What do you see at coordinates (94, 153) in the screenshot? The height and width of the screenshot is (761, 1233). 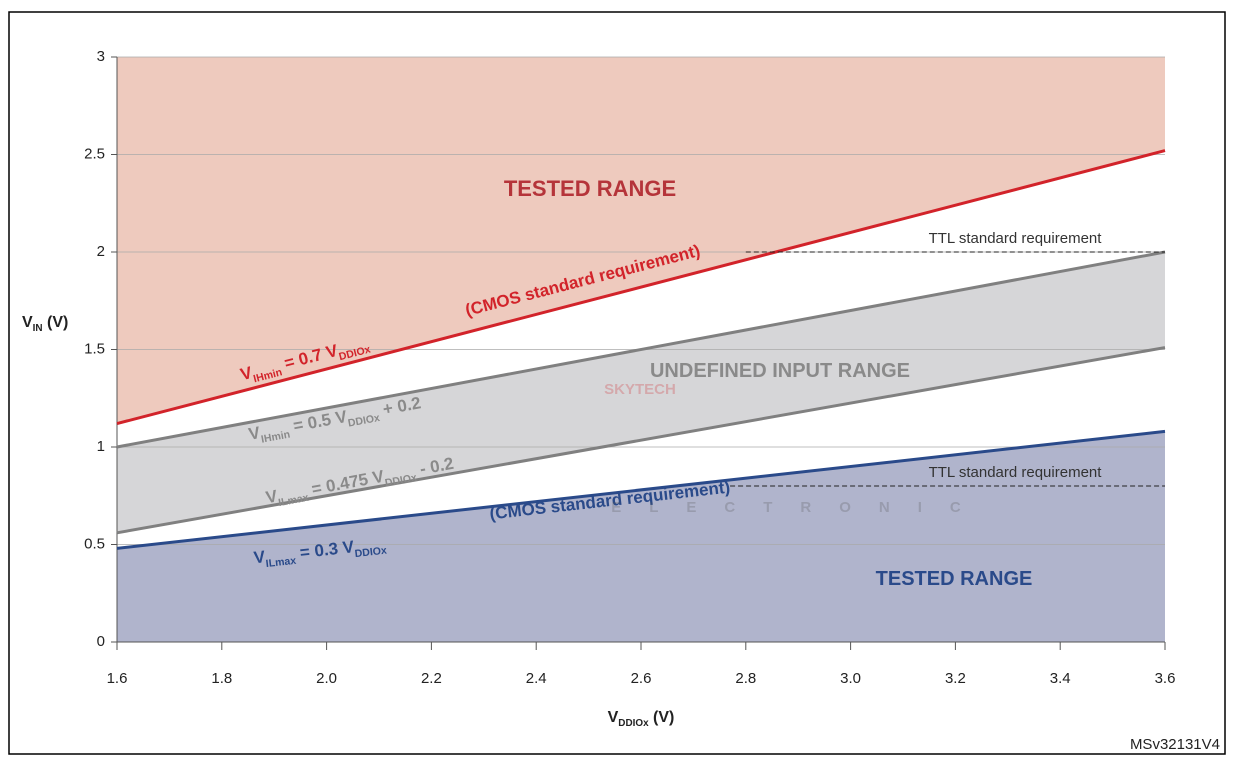 I see `y-tick-label: 2.5` at bounding box center [94, 153].